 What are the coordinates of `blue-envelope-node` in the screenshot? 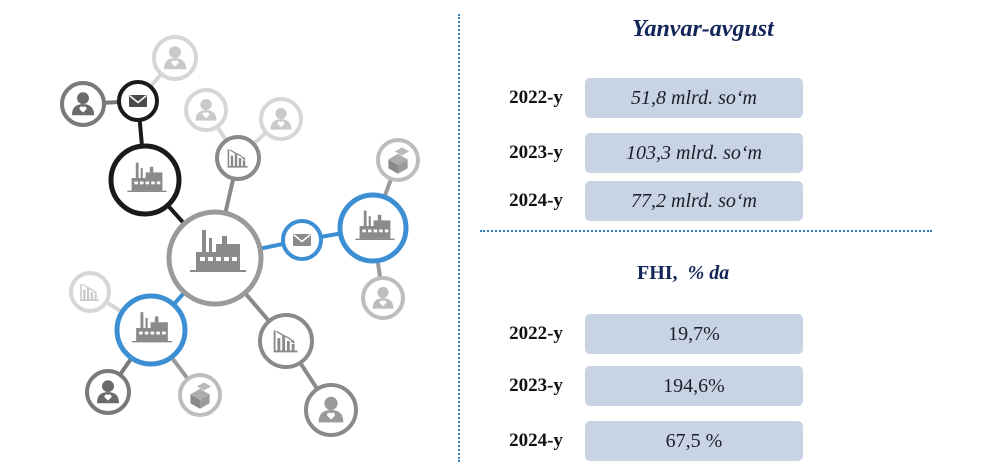 It's located at (302, 240).